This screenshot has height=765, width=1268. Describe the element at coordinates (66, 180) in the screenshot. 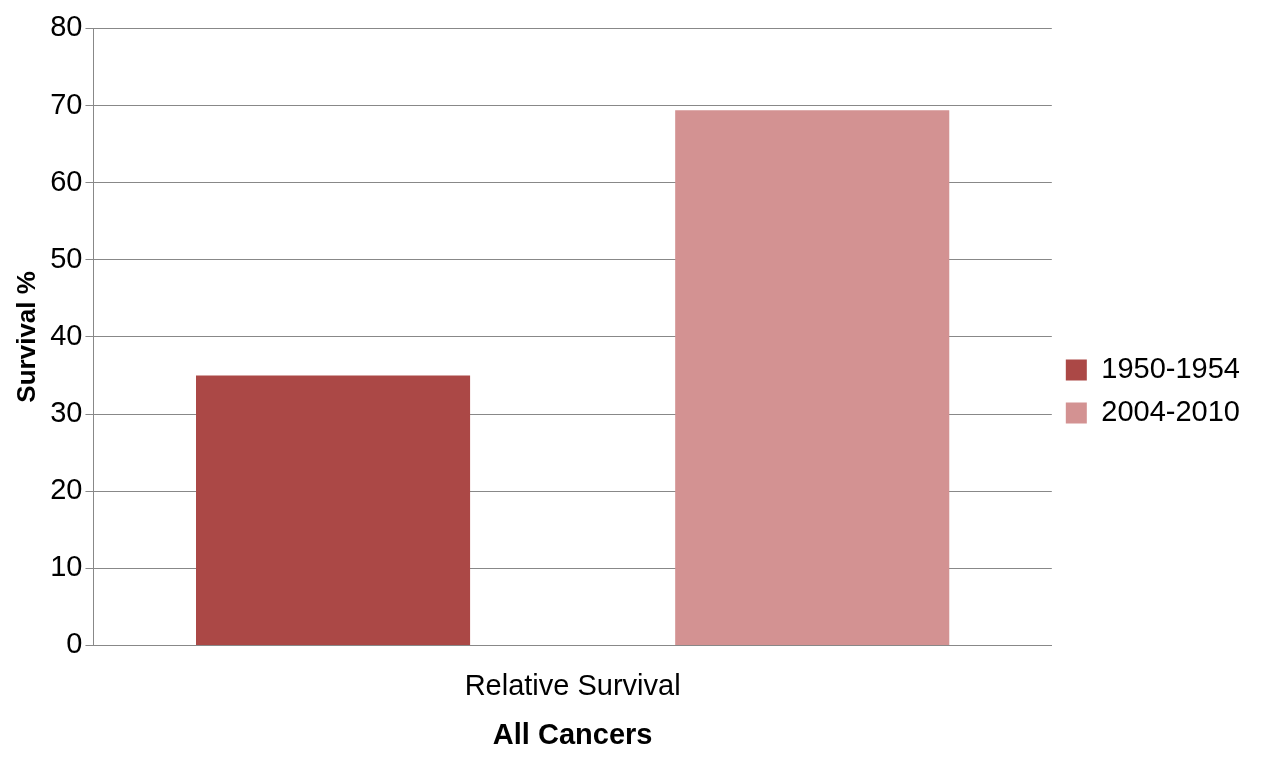

I see `y-tick-label: 60` at that location.